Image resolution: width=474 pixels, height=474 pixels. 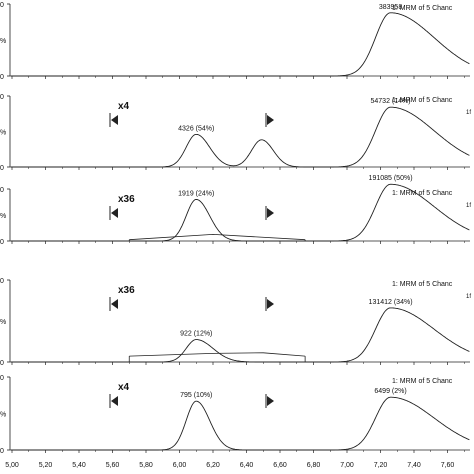 I want to click on xtick-label: 5,00, so click(x=12, y=465).